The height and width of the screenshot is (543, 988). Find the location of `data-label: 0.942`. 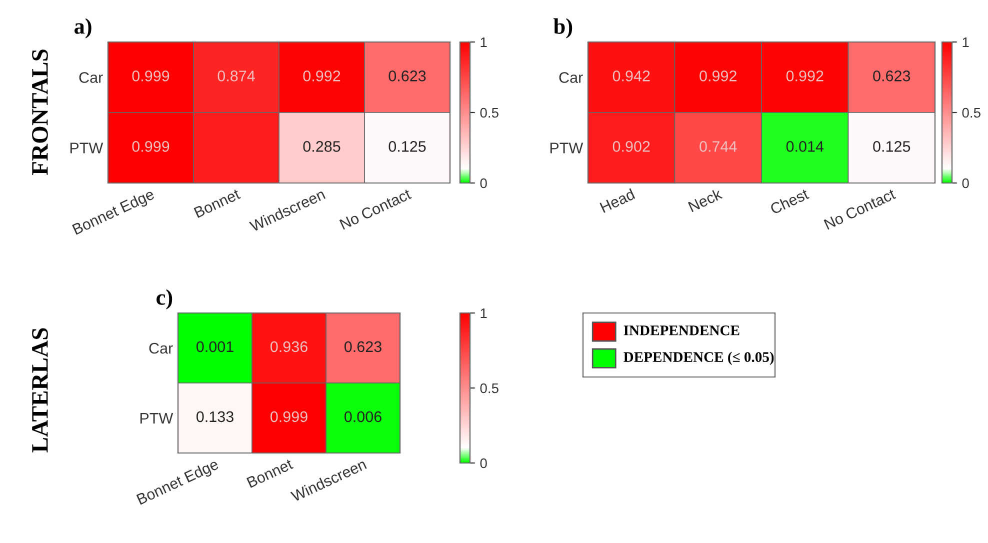

data-label: 0.942 is located at coordinates (631, 76).